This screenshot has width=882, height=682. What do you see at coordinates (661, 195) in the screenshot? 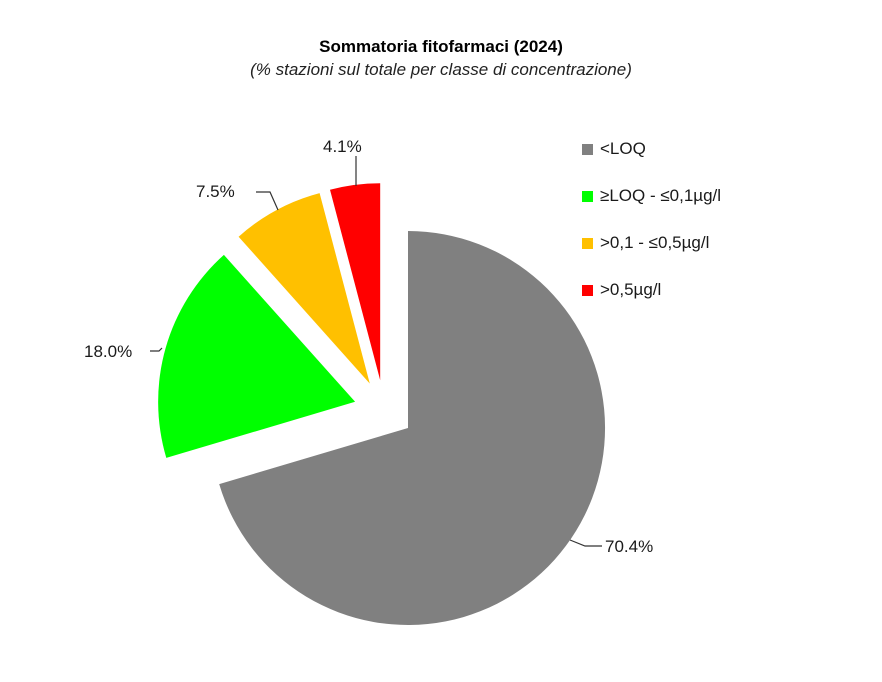
I see `legend-label: ≥LOQ - ≤0,1µg/l` at bounding box center [661, 195].